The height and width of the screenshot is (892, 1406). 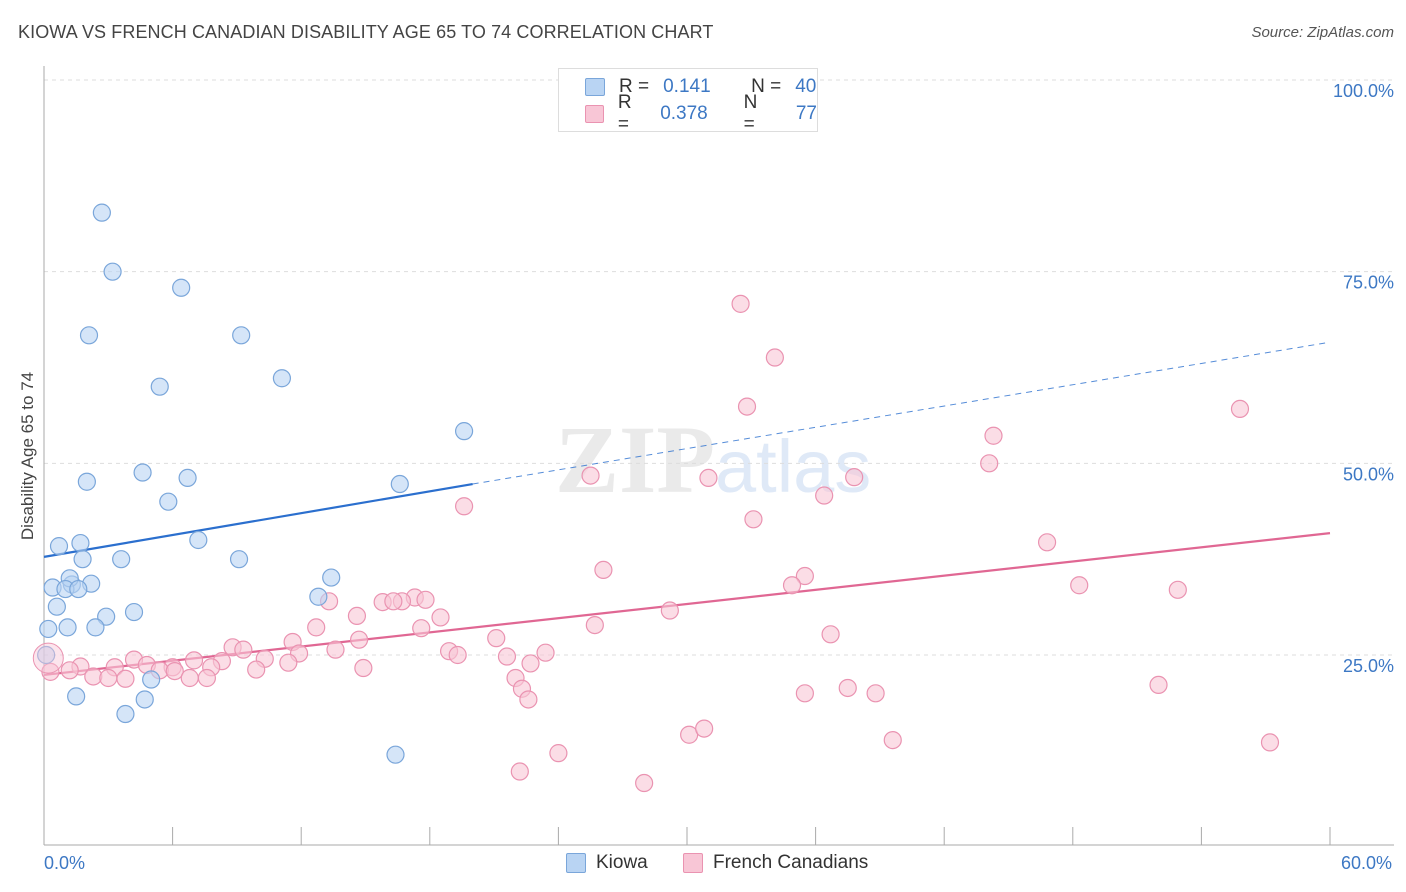 What do you see at coordinates (622, 862) in the screenshot?
I see `legend-kiowa-label: Kiowa` at bounding box center [622, 862].